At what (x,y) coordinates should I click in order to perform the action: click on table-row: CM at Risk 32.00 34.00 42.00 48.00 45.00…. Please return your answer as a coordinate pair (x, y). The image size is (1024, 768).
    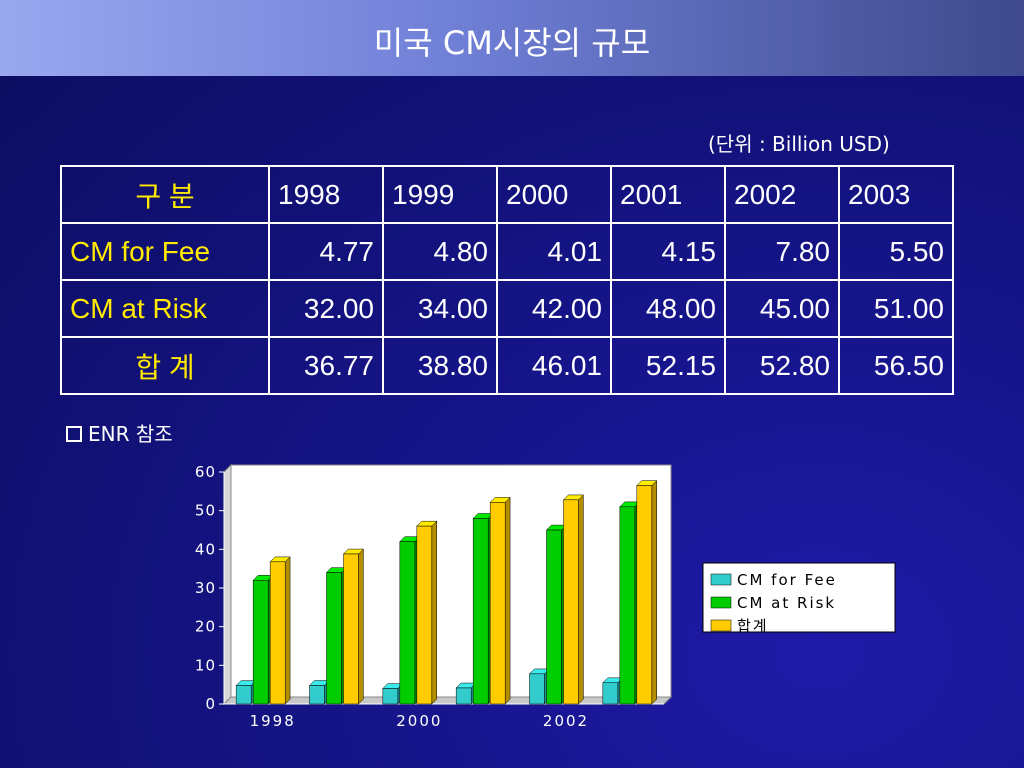
    Looking at the image, I should click on (507, 308).